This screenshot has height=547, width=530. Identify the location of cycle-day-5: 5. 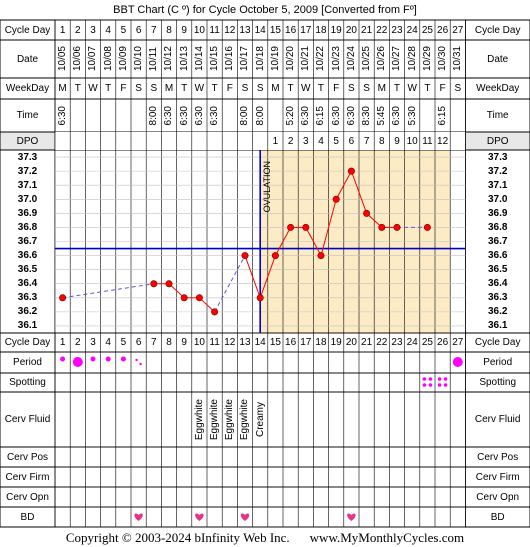
(123, 30).